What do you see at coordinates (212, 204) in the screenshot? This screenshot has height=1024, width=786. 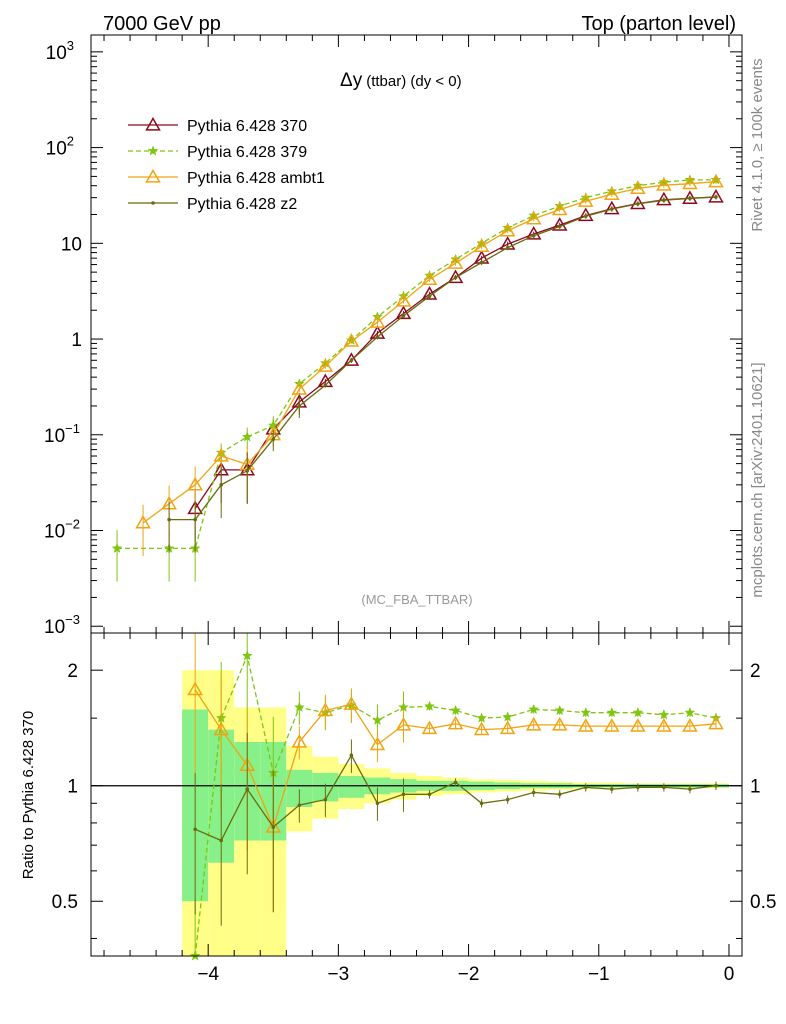 I see `legend-item-pythia-6-428-z2: Pythia 6.428 z2` at bounding box center [212, 204].